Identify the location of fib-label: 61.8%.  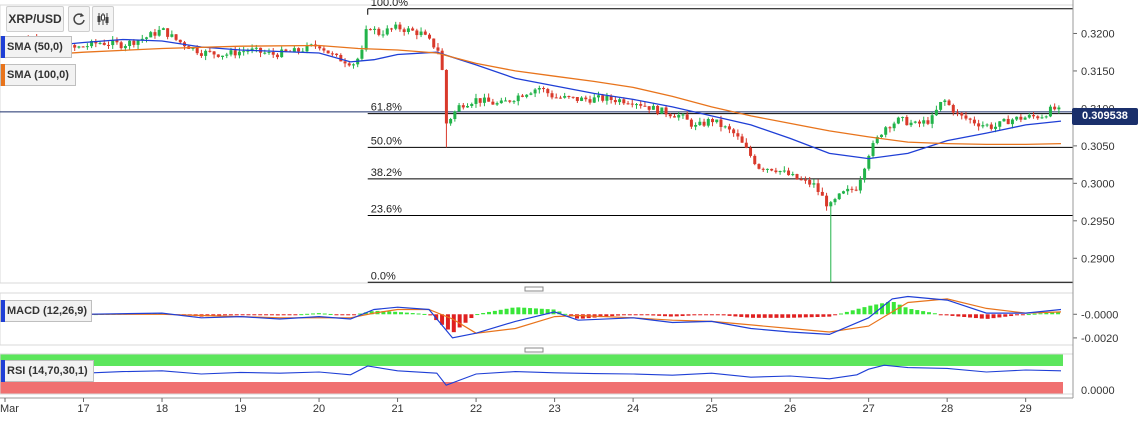
(386, 108).